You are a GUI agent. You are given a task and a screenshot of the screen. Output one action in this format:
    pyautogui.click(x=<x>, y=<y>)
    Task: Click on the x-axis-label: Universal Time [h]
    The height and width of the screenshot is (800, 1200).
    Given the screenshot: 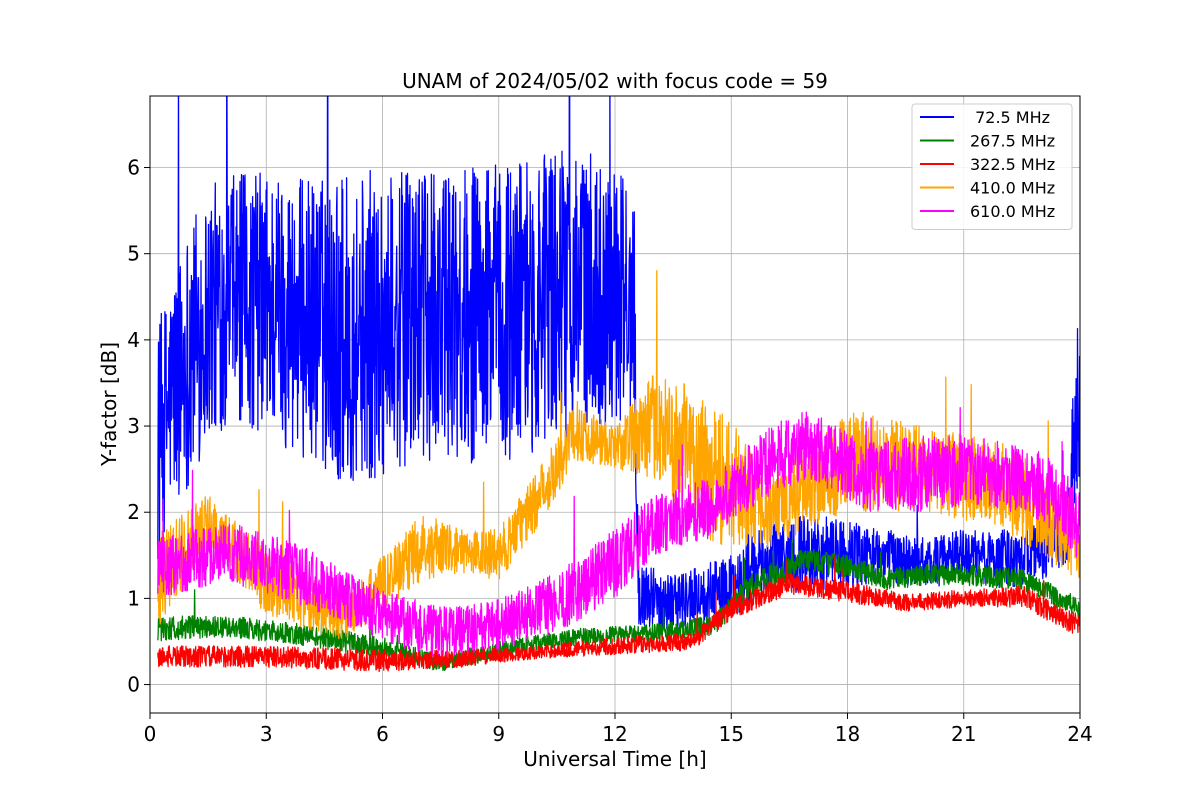 What is the action you would take?
    pyautogui.click(x=614, y=759)
    